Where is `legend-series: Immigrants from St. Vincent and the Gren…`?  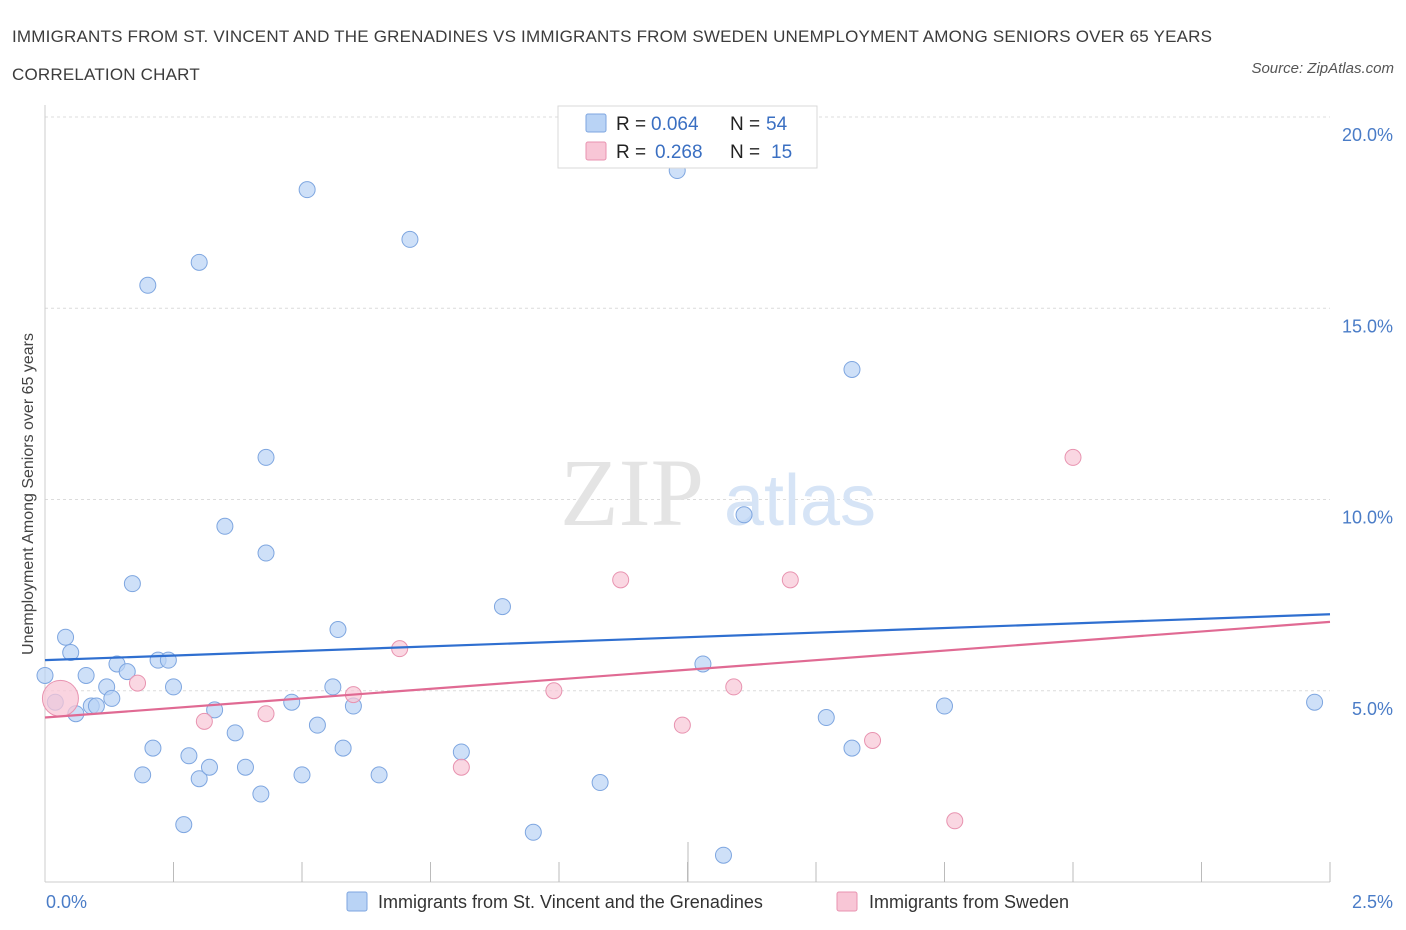 legend-series: Immigrants from St. Vincent and the Gren… is located at coordinates (707, 901).